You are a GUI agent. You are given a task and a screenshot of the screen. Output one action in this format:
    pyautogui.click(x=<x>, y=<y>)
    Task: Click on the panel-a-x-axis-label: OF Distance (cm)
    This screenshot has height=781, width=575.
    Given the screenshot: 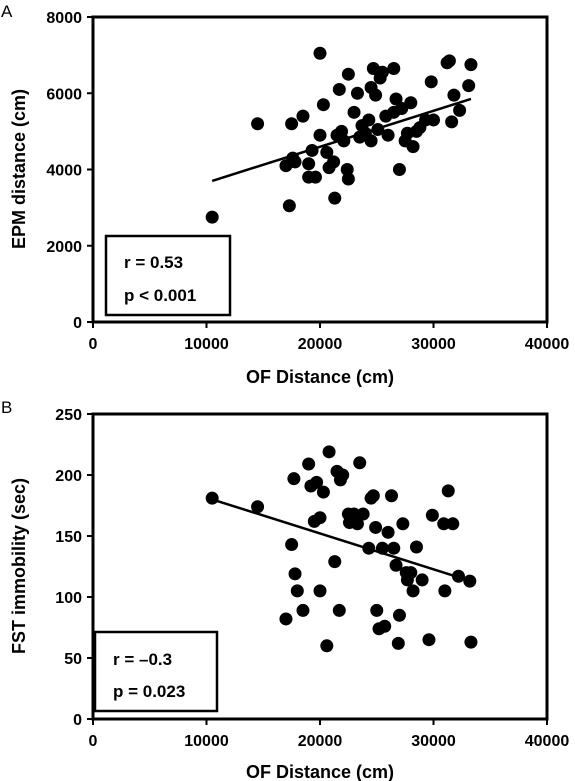 What is the action you would take?
    pyautogui.click(x=320, y=377)
    